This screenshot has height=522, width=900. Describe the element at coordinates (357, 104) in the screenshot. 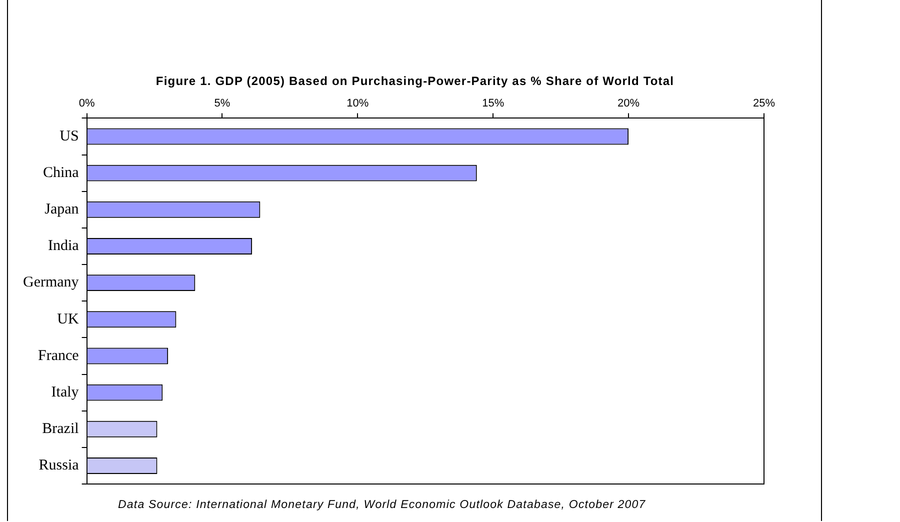

I see `x-tick-label: 10%` at that location.